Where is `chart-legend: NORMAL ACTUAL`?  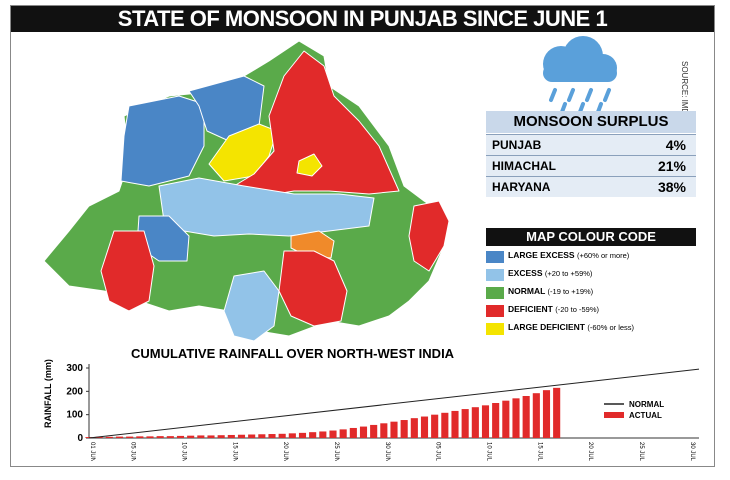
chart-legend: NORMAL ACTUAL is located at coordinates (634, 410).